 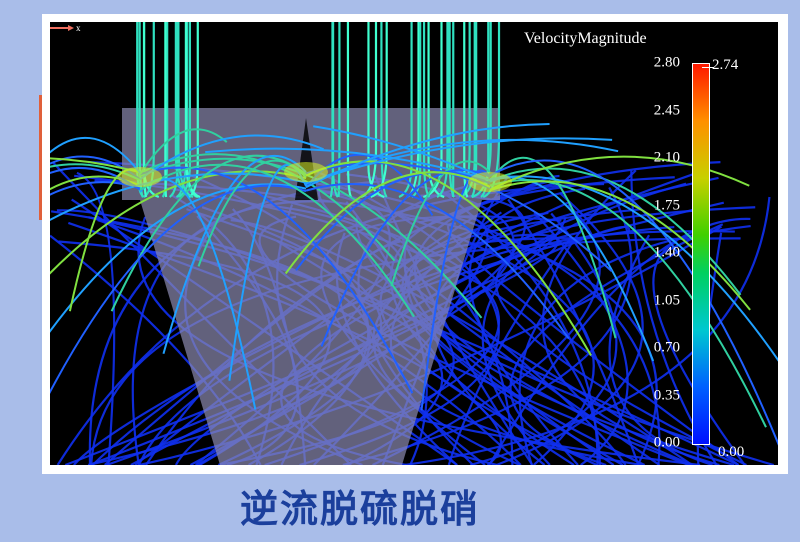 What do you see at coordinates (666, 300) in the screenshot?
I see `legend-tick: 1.05` at bounding box center [666, 300].